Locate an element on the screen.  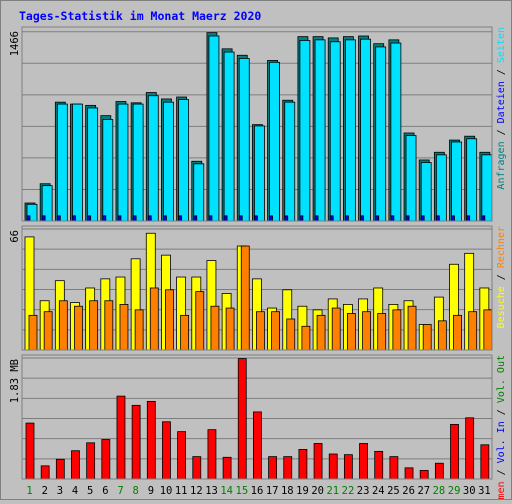
legend-entry: Besuche is located at coordinates (501, 307).